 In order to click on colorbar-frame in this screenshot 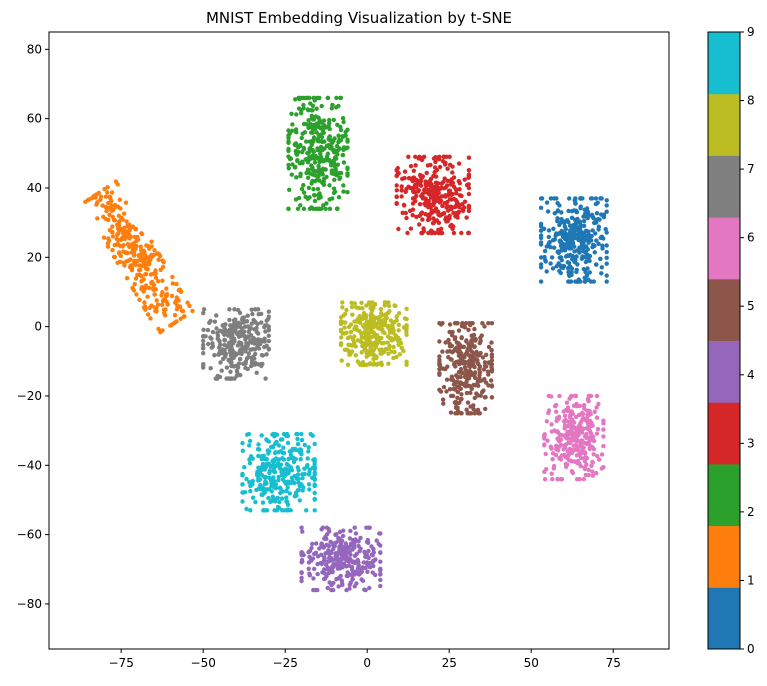, I will do `click(724, 340)`.